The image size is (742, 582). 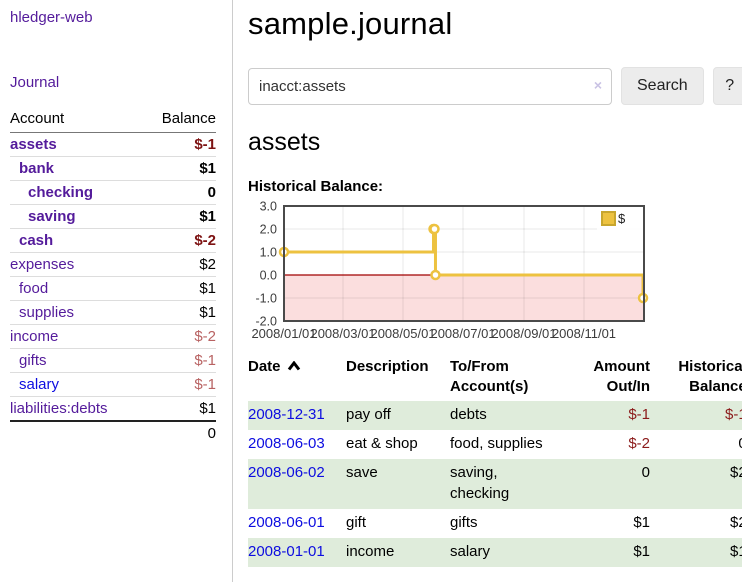 What do you see at coordinates (47, 312) in the screenshot?
I see `sidebar-account-link: supplies` at bounding box center [47, 312].